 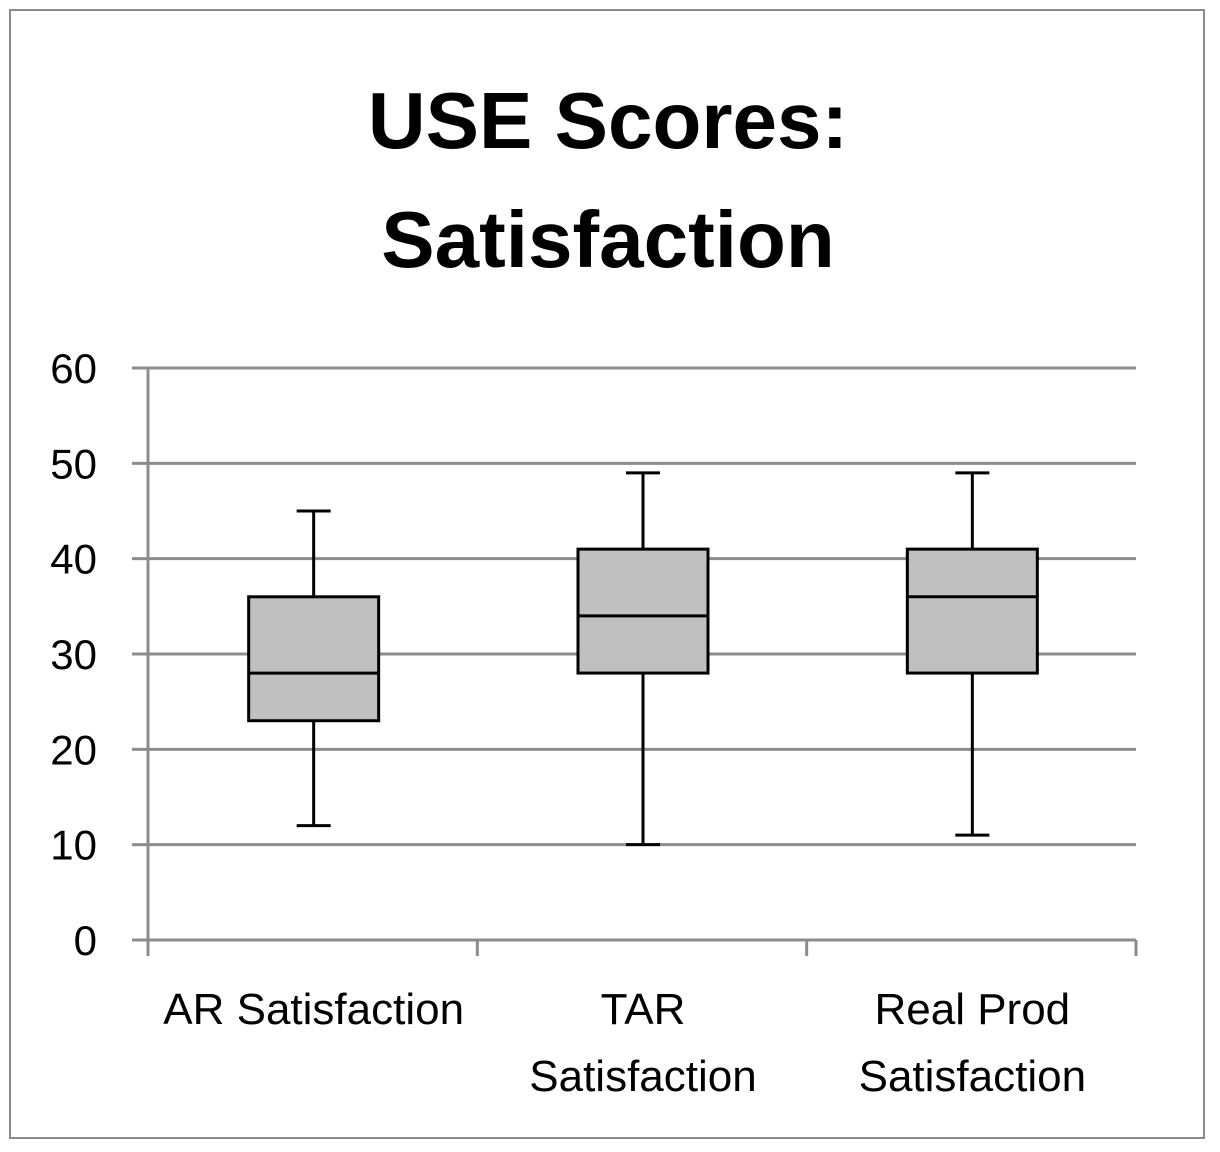 I want to click on x-category-label: TAR, so click(x=643, y=1009).